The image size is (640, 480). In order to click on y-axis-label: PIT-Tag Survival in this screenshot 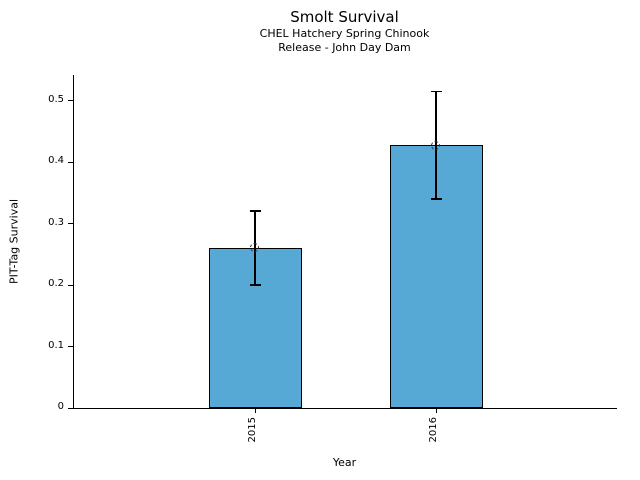, I will do `click(14, 242)`.